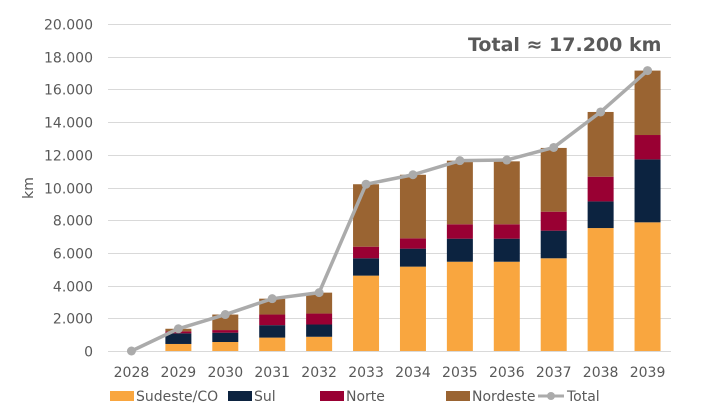 The height and width of the screenshot is (413, 702). What do you see at coordinates (73, 288) in the screenshot?
I see `y-tick-label: 4.000` at bounding box center [73, 288].